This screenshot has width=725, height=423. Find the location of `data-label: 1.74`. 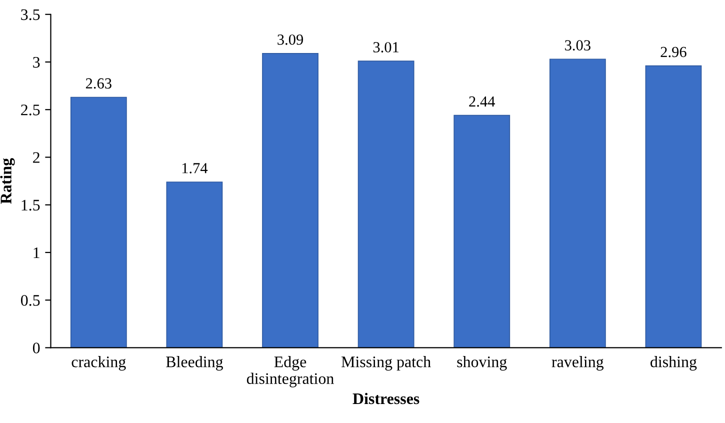

data-label: 1.74 is located at coordinates (195, 168).